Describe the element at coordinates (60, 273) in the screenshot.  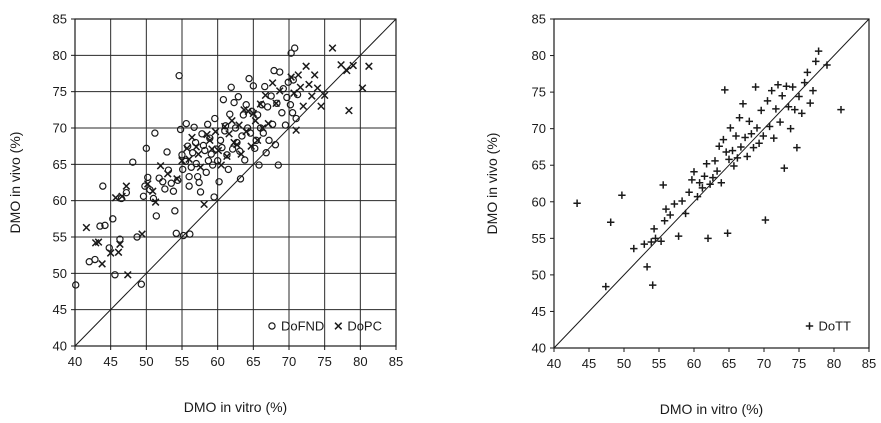
I see `y-tick-label: 50` at that location.